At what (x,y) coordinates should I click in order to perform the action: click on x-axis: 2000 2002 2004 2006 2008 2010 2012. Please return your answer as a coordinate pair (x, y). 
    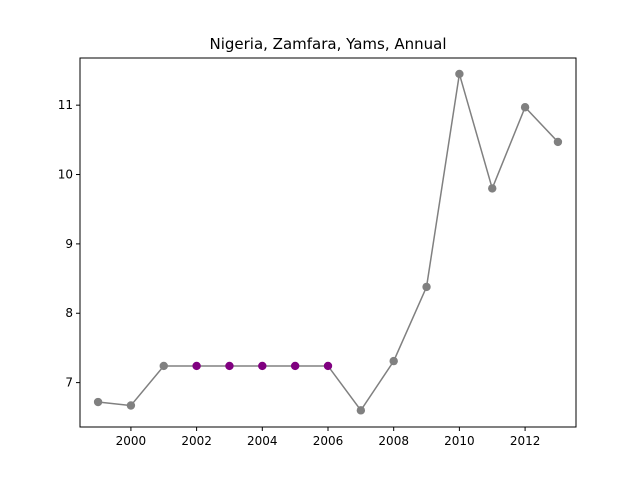
    Looking at the image, I should click on (328, 437).